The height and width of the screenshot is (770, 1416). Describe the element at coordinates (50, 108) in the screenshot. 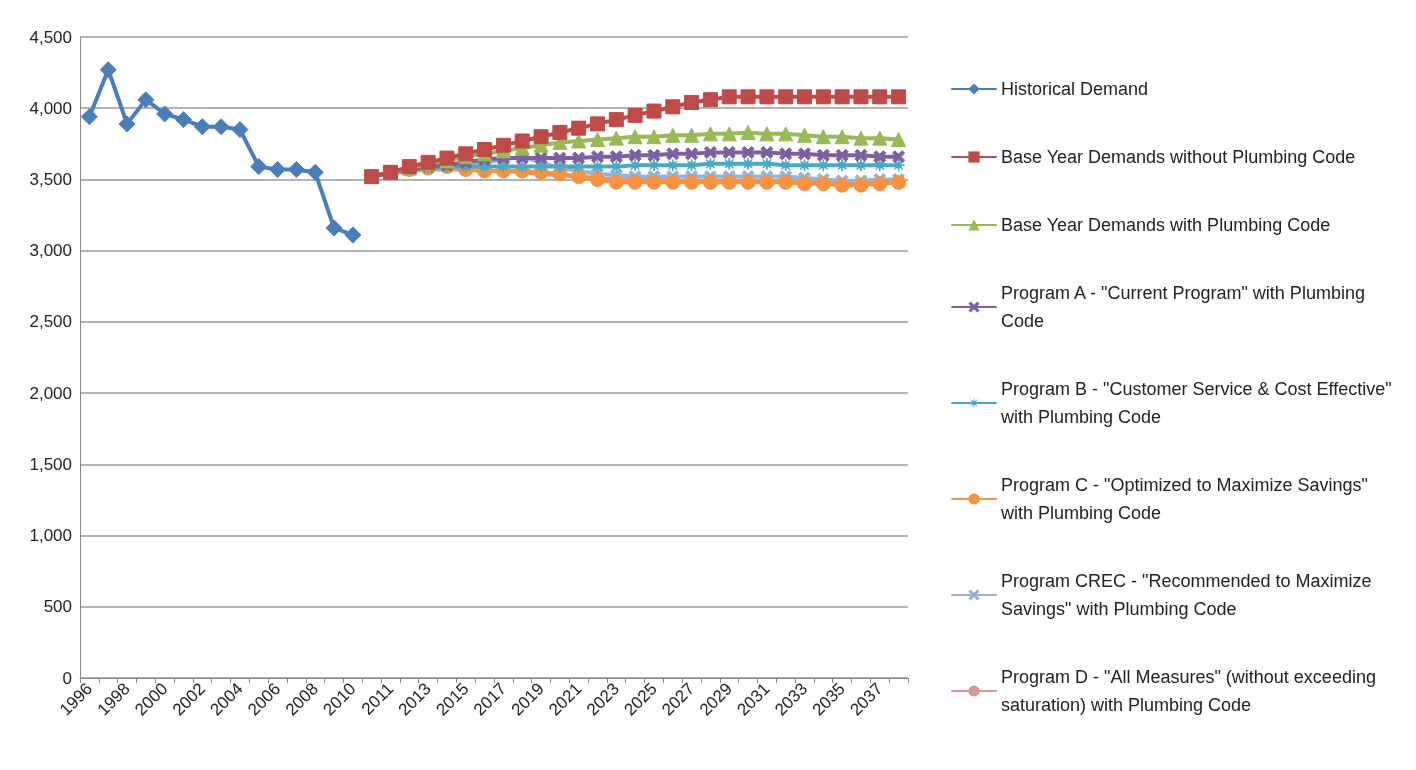

I see `y-tick-label: 4,000` at that location.